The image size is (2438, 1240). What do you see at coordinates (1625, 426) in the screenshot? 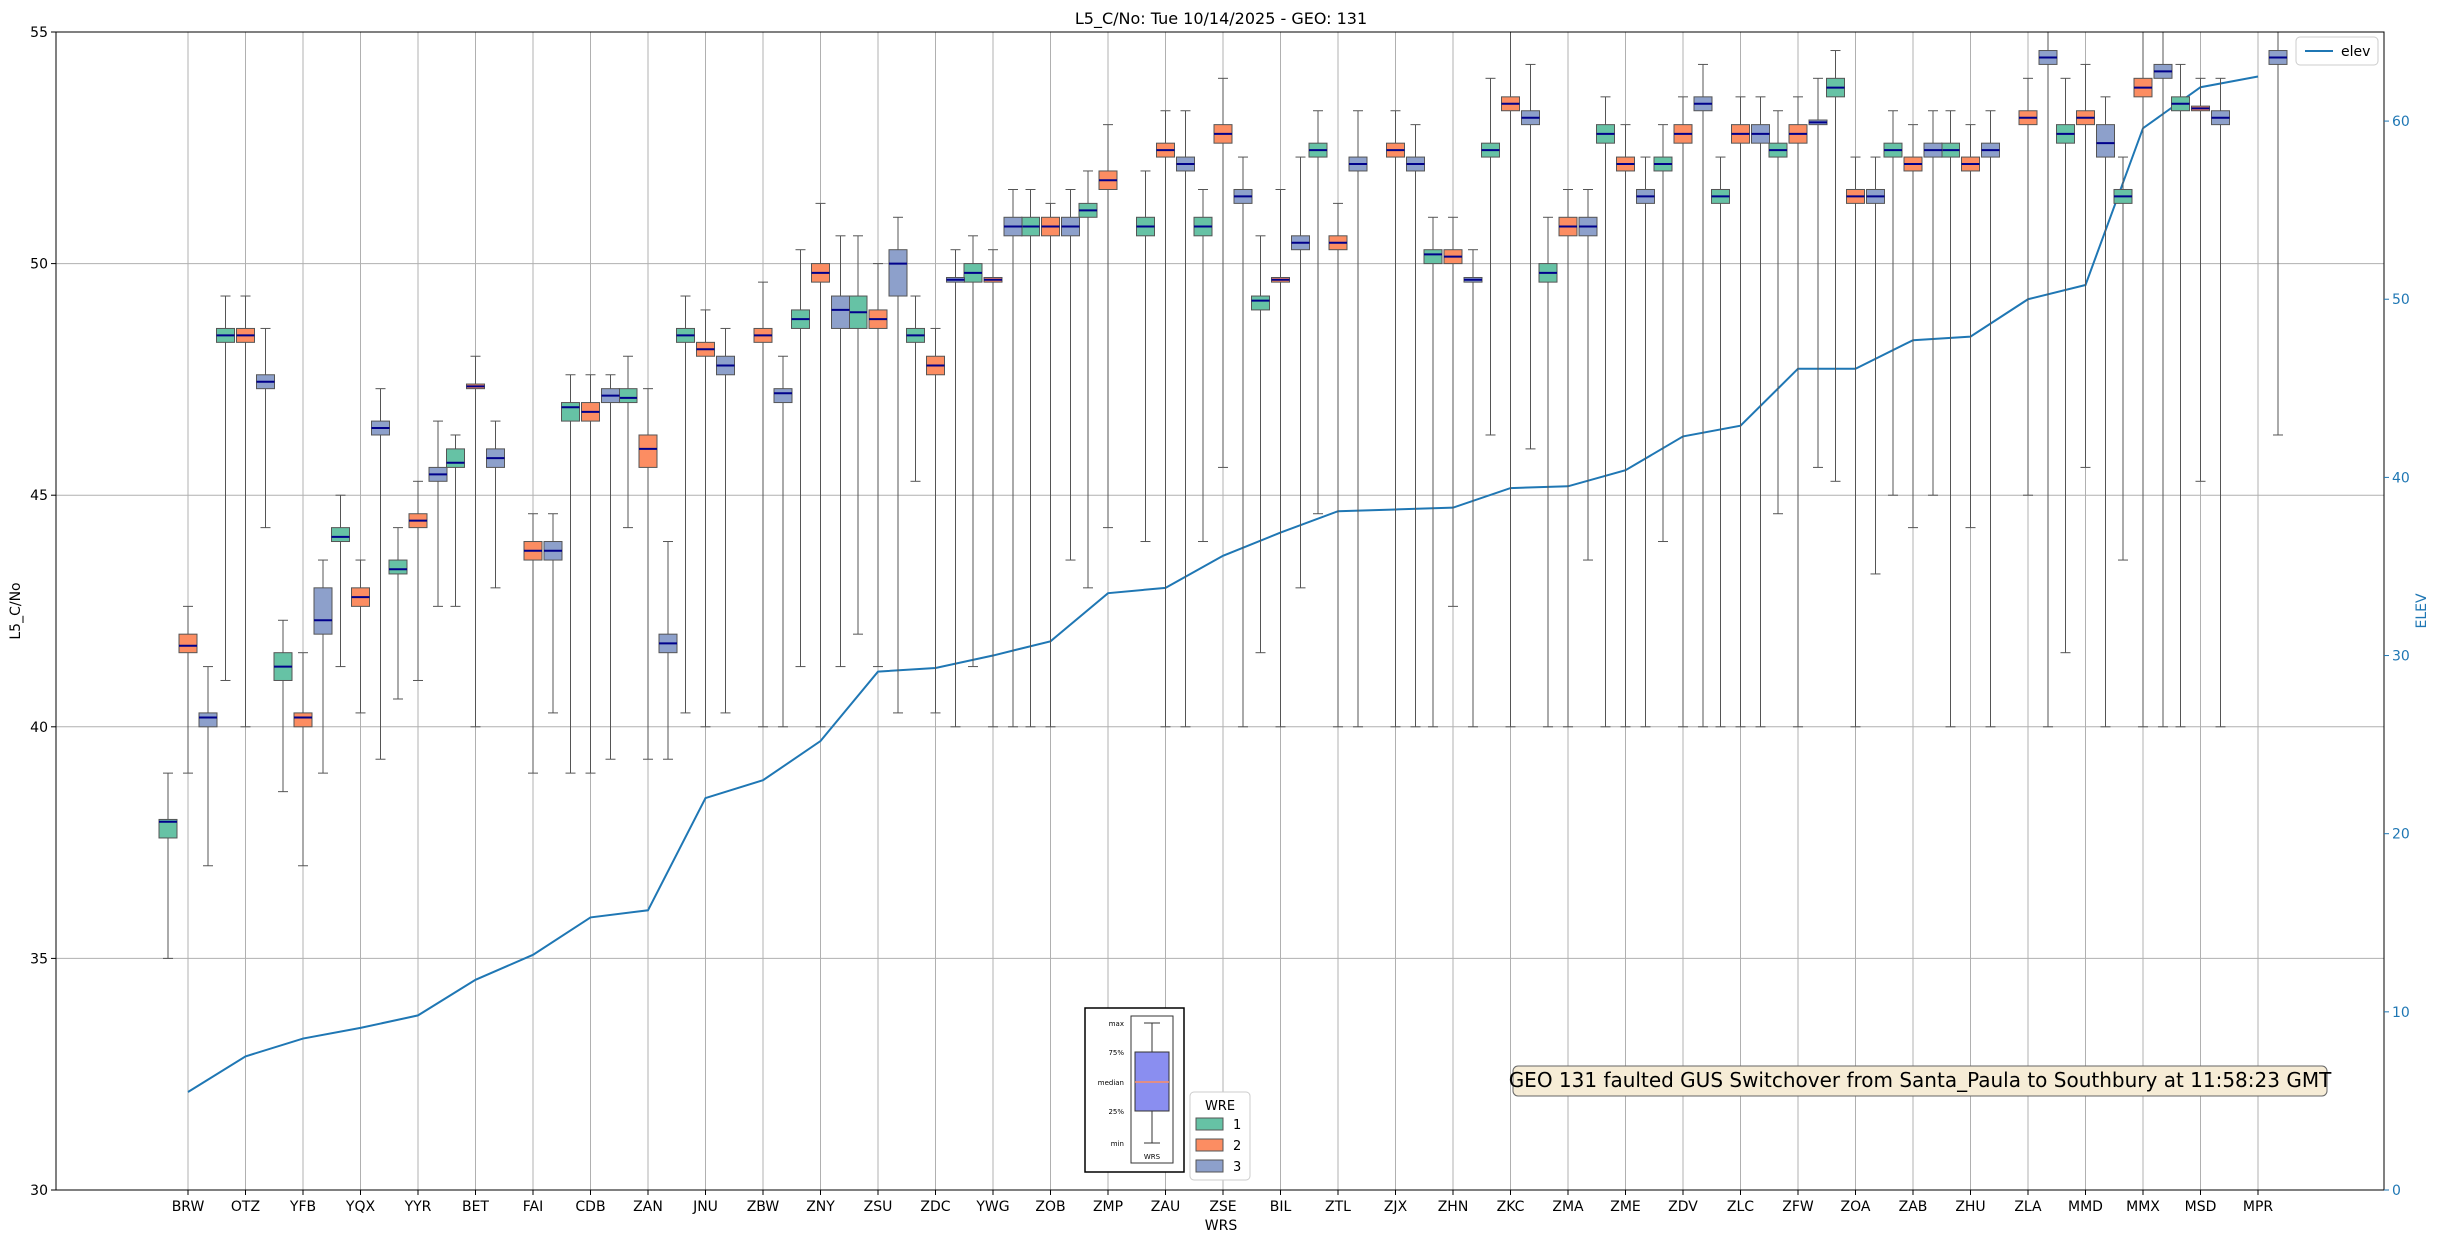
I see `box-wre2-zme` at bounding box center [1625, 426].